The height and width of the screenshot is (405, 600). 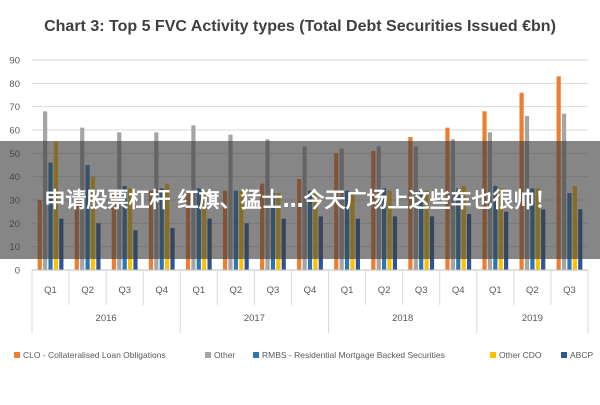 What do you see at coordinates (106, 318) in the screenshot?
I see `year-label: 2016` at bounding box center [106, 318].